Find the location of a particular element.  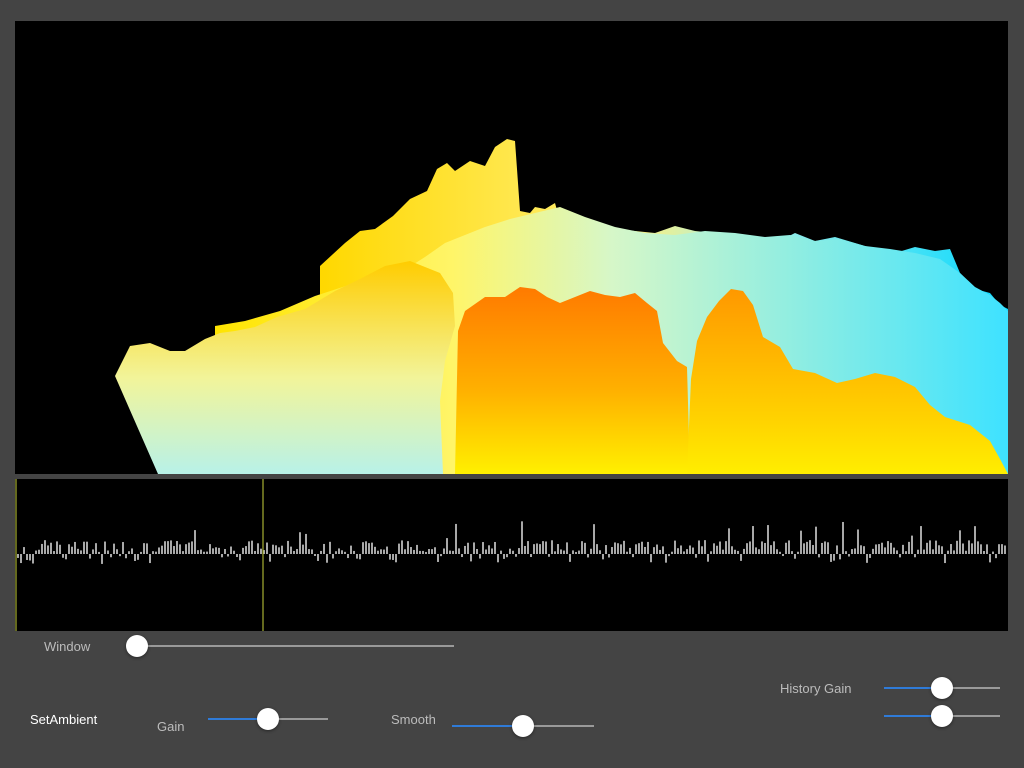

gain-slider is located at coordinates (268, 719).